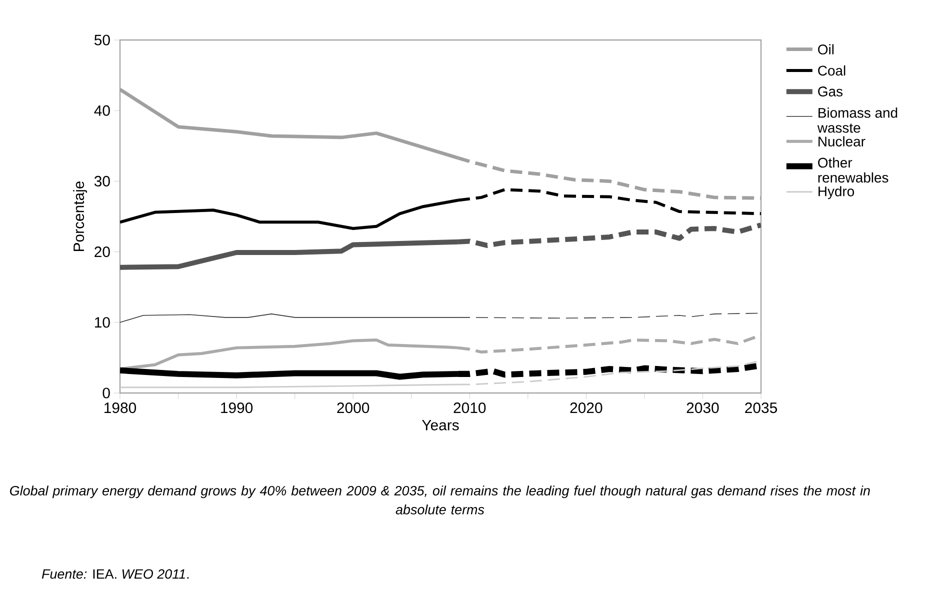  I want to click on x-tick-label: 2035, so click(761, 408).